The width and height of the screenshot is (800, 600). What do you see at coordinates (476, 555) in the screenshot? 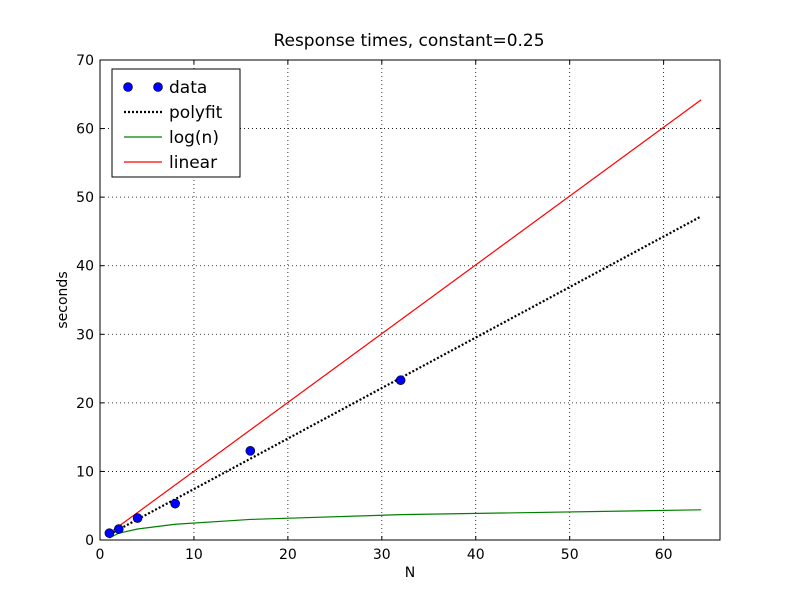
I see `x-tick-label: 40` at bounding box center [476, 555].